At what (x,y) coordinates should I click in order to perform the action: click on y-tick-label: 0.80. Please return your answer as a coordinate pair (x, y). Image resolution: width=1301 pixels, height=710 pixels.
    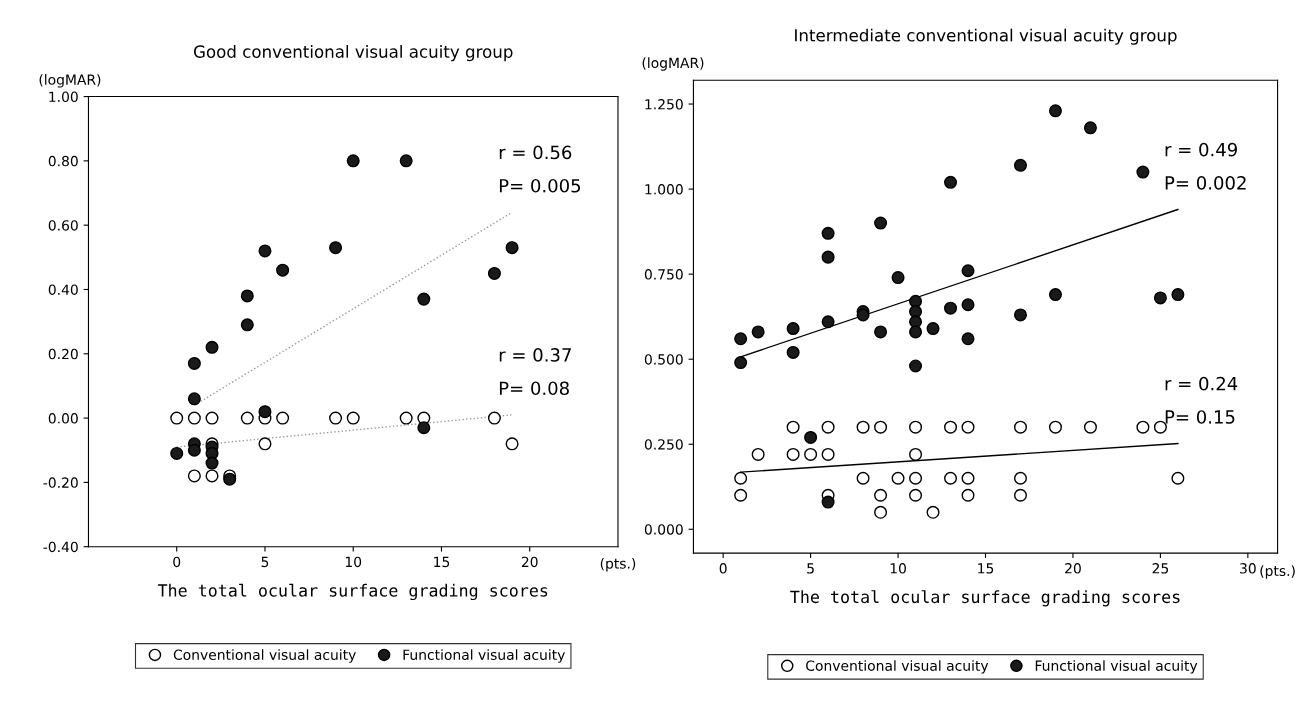
    Looking at the image, I should click on (63, 161).